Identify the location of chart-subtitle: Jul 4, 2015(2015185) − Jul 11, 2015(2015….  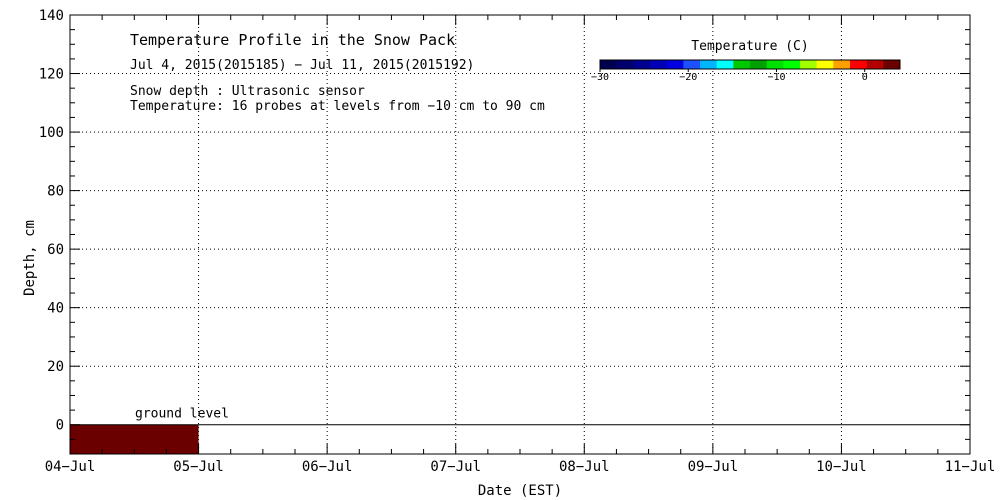
(302, 65).